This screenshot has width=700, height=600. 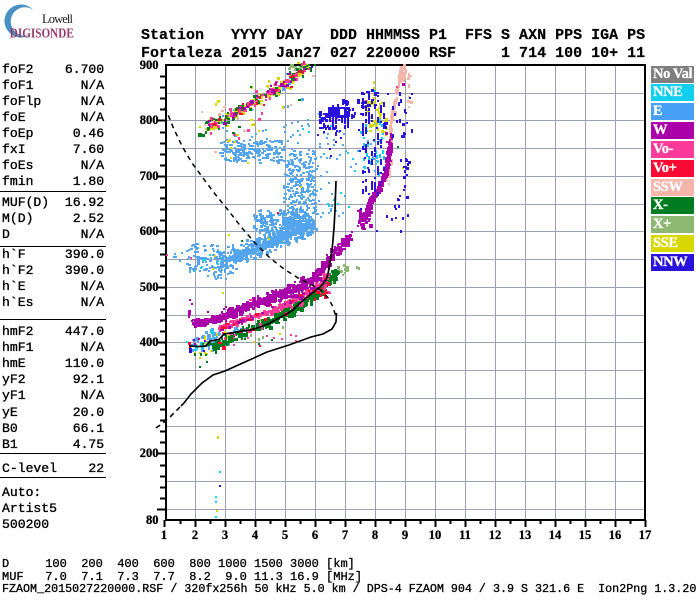 What do you see at coordinates (435, 535) in the screenshot?
I see `svg-text: 10` at bounding box center [435, 535].